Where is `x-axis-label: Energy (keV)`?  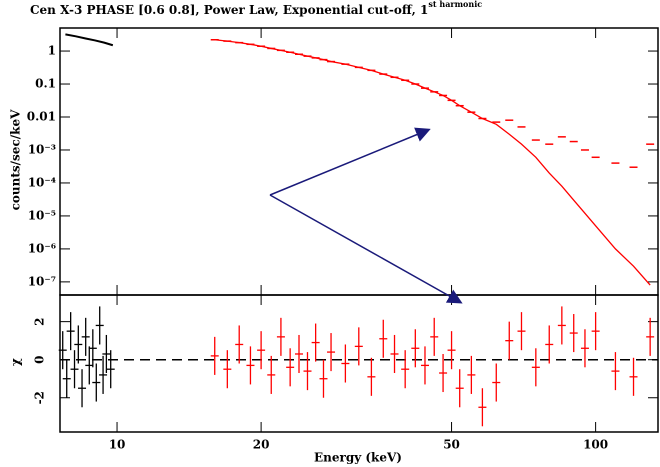 x-axis-label: Energy (keV) is located at coordinates (358, 458).